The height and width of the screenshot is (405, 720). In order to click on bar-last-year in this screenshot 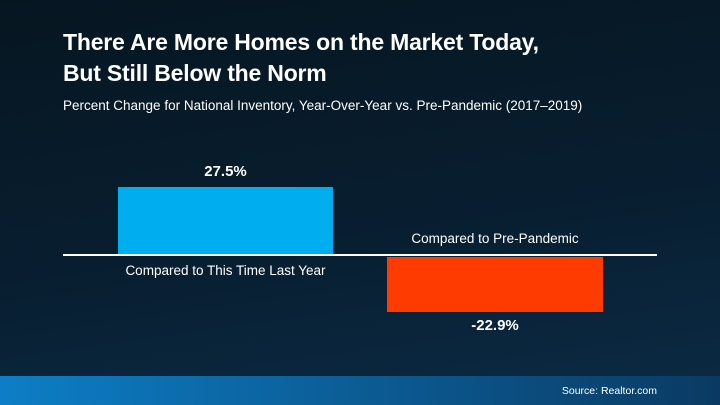, I will do `click(225, 220)`.